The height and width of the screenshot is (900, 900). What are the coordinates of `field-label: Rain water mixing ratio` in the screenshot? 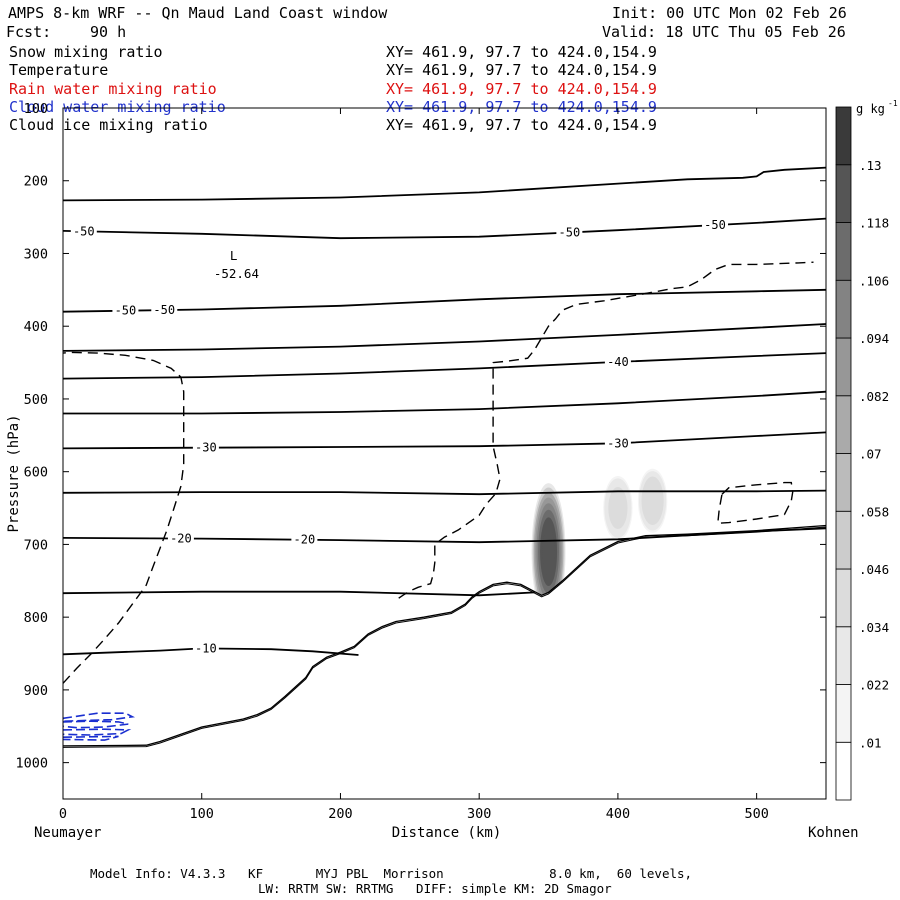 It's located at (113, 88).